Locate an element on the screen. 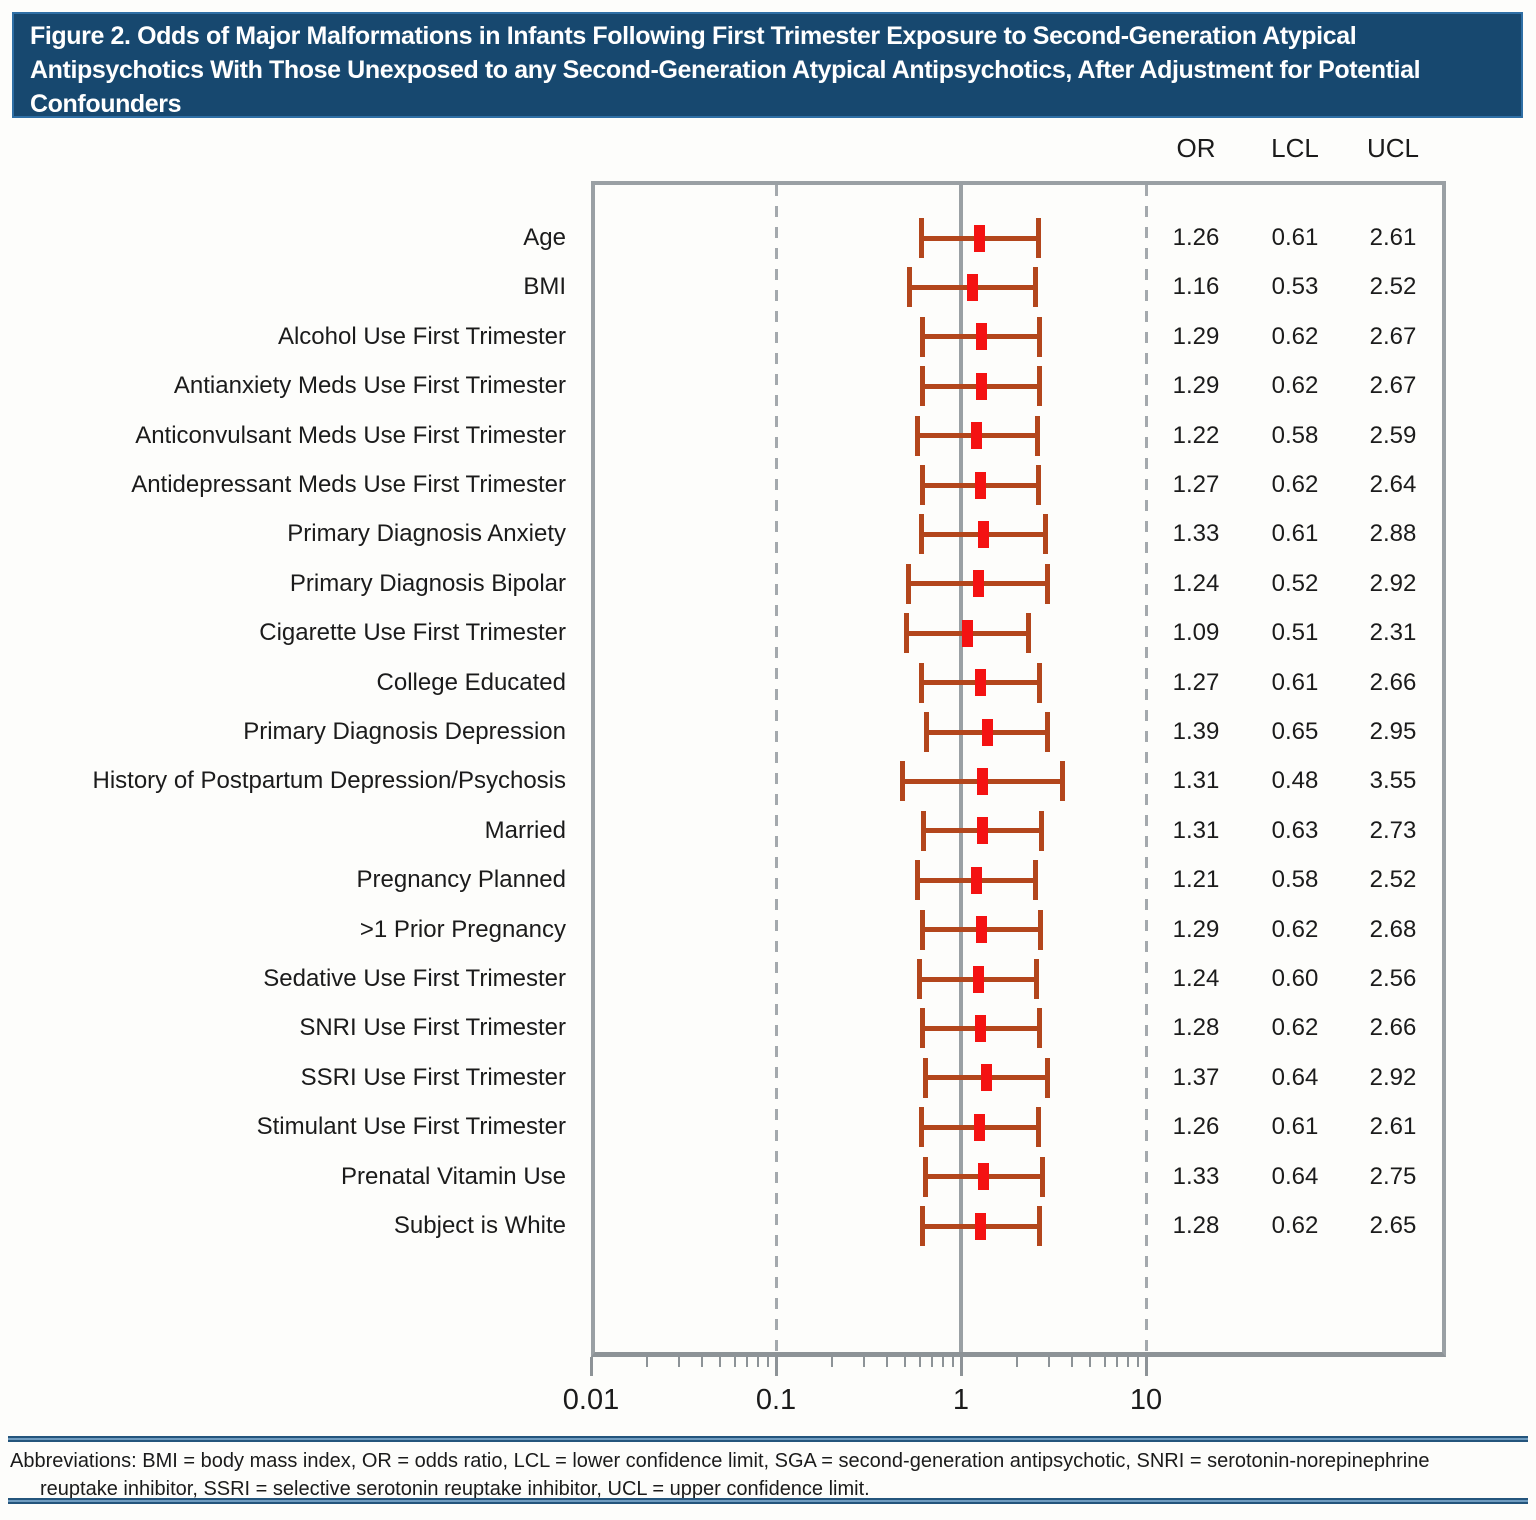  row-label: Age is located at coordinates (544, 237).